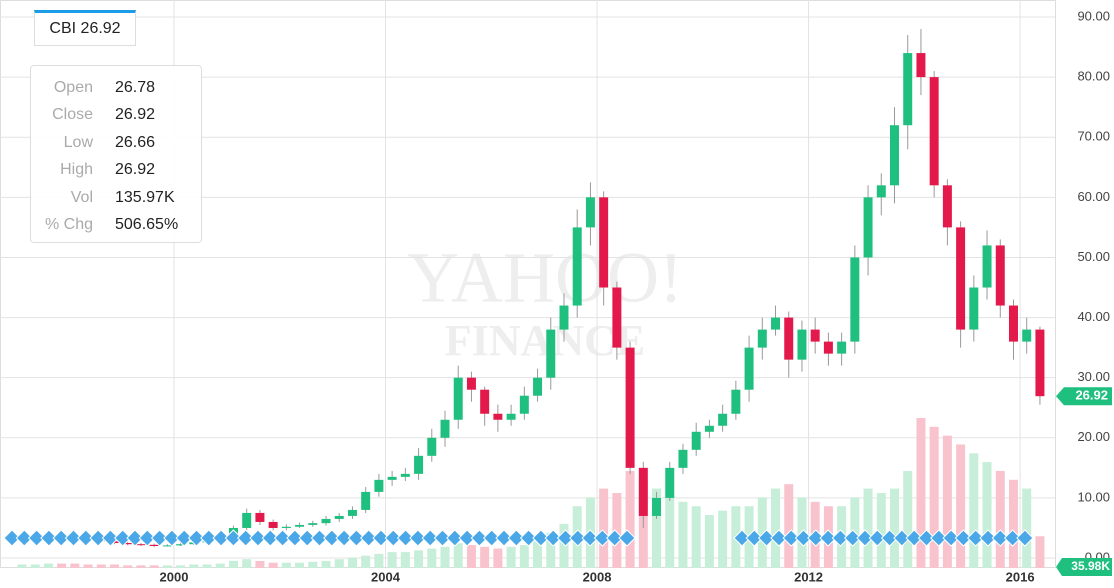 The height and width of the screenshot is (588, 1114). Describe the element at coordinates (116, 198) in the screenshot. I see `info-row: Vol 135.97K` at that location.